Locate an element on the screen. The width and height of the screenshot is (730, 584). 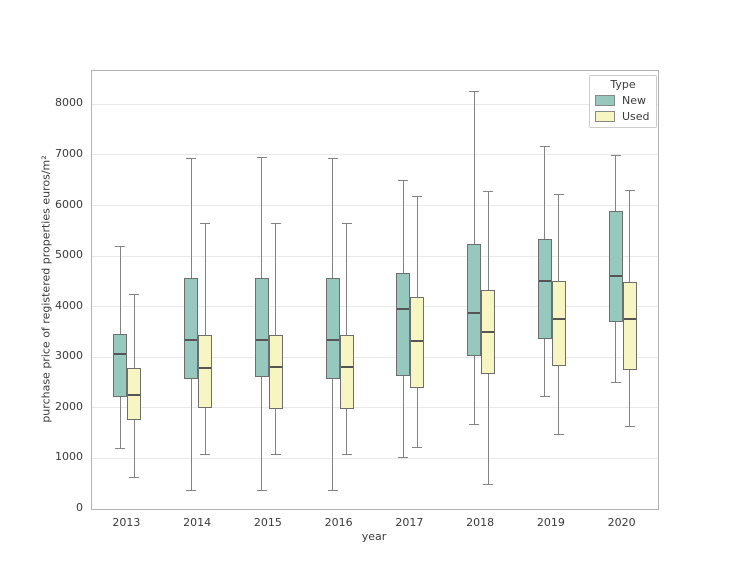
legend-item-used: Used is located at coordinates (625, 116).